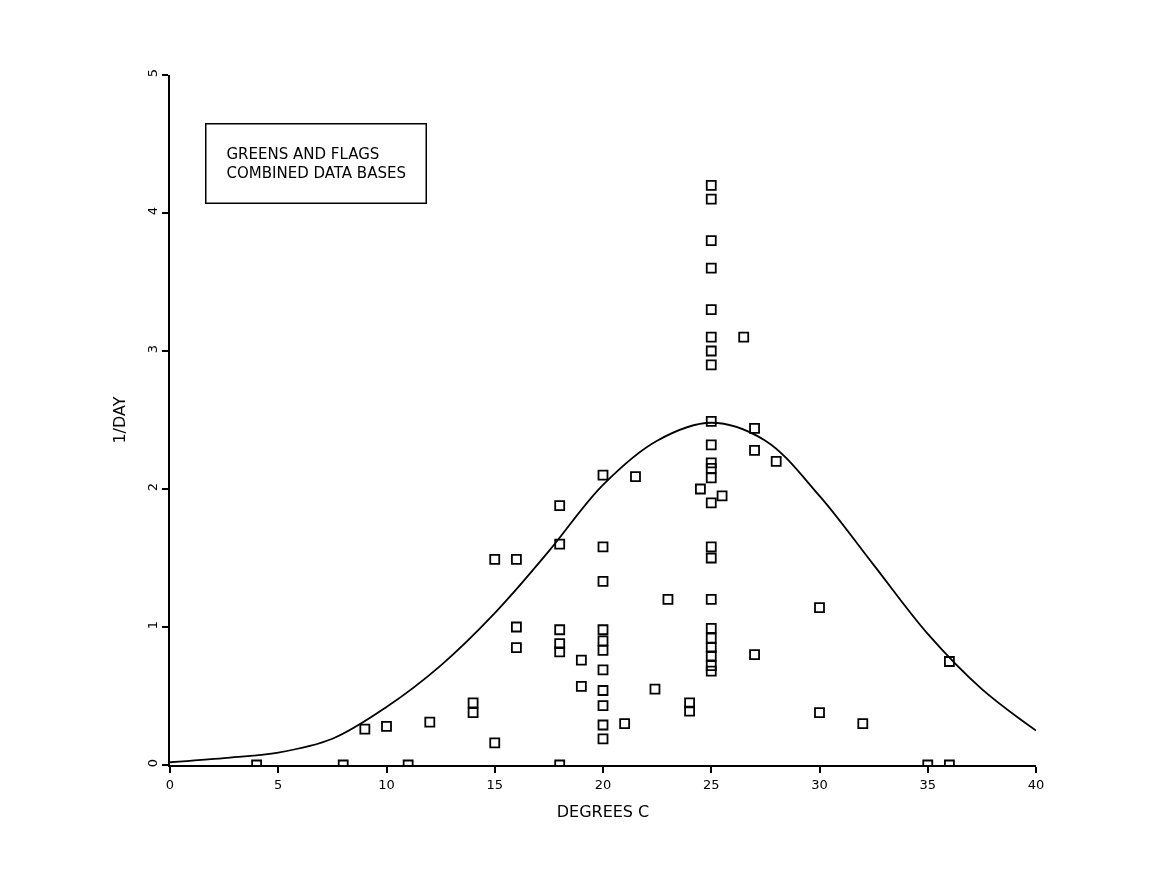 The height and width of the screenshot is (880, 1156). I want to click on x-tick-label: 5, so click(278, 784).